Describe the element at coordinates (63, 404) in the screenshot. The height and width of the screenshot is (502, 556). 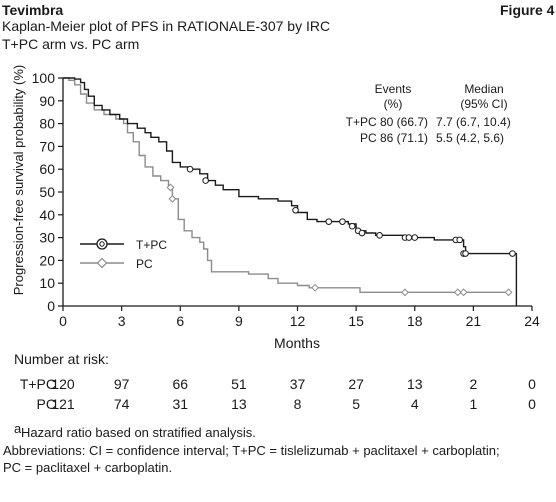
I see `risk-value-pc: 121` at that location.